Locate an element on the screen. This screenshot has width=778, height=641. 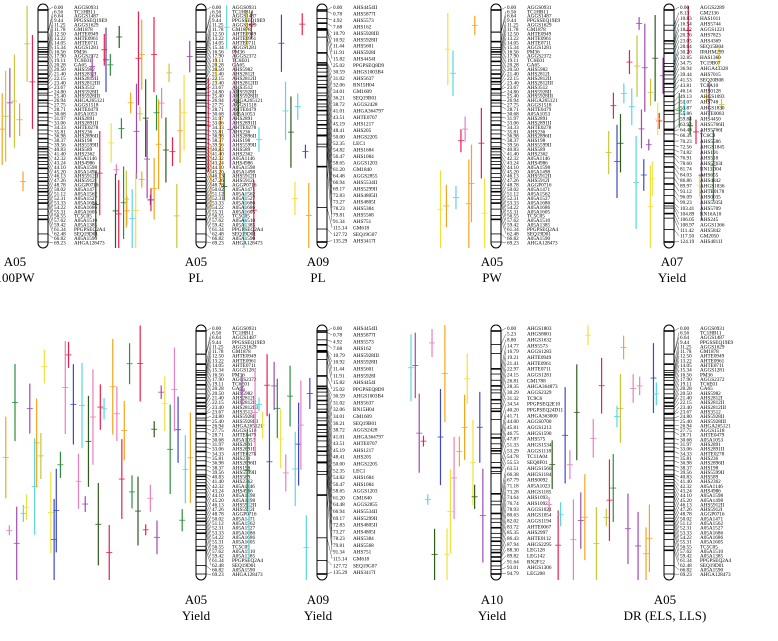
marker-position: 124.19 is located at coordinates (687, 242).